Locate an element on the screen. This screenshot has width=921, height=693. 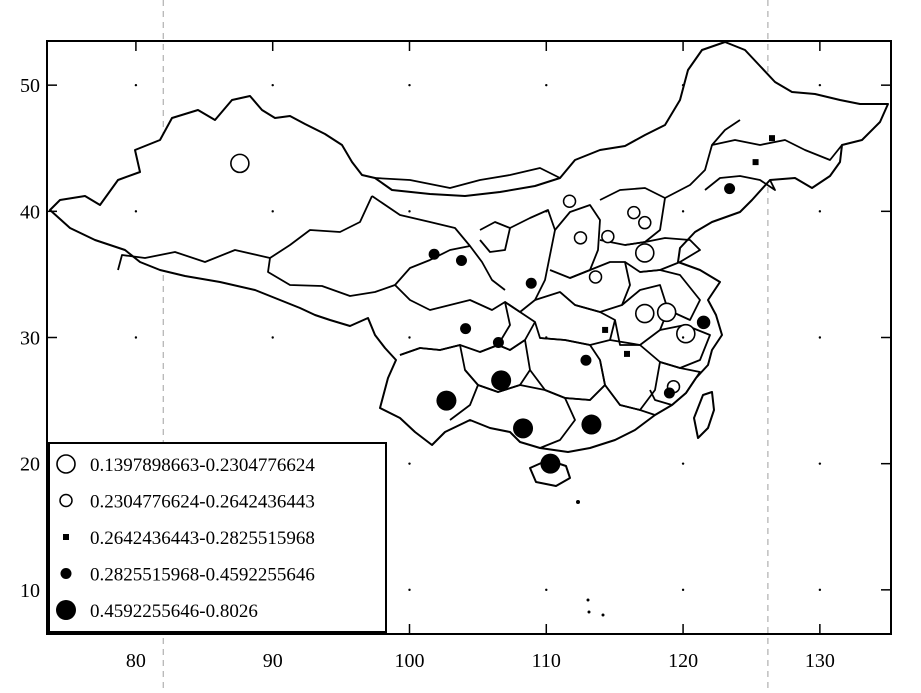
y-tick-label: 30 is located at coordinates (30, 339).